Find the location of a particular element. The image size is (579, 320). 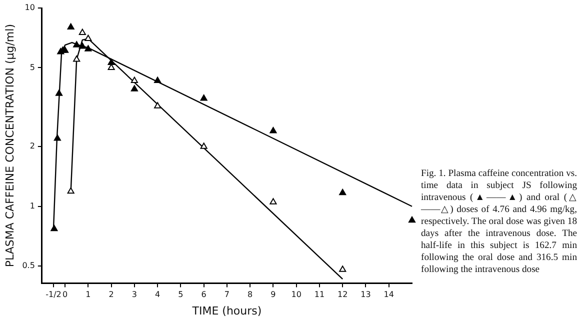

x-tick-label: 1 is located at coordinates (88, 295).